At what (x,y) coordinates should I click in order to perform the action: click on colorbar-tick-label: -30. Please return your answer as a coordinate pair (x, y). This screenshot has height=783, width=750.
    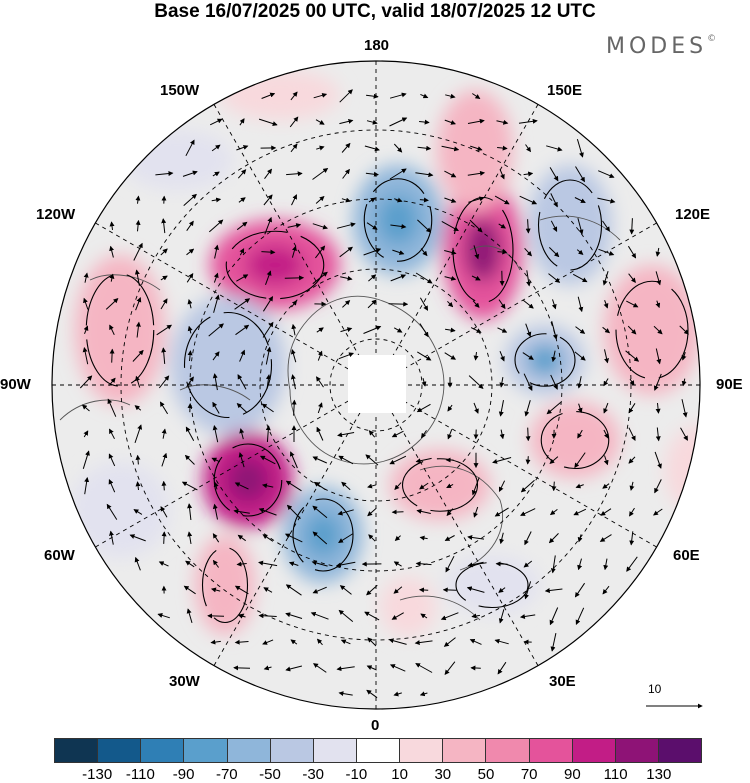
    Looking at the image, I should click on (313, 774).